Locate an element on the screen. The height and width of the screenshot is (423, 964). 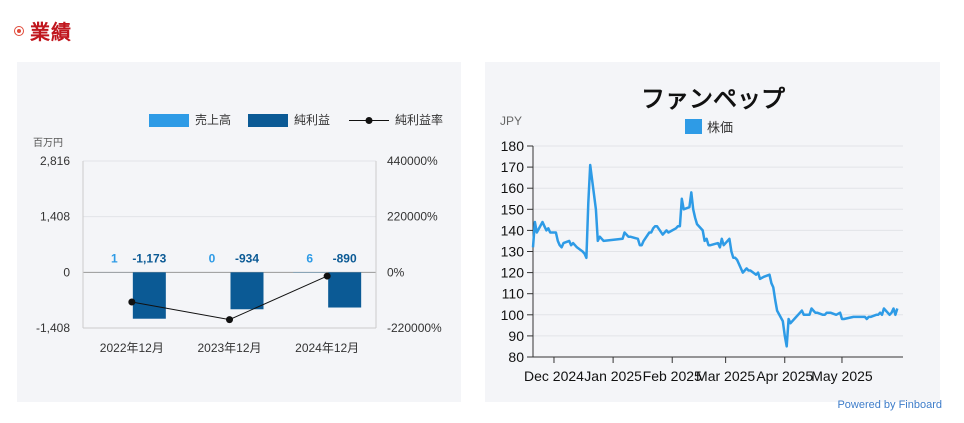
x-tick-label: Jan 2025 is located at coordinates (613, 376).